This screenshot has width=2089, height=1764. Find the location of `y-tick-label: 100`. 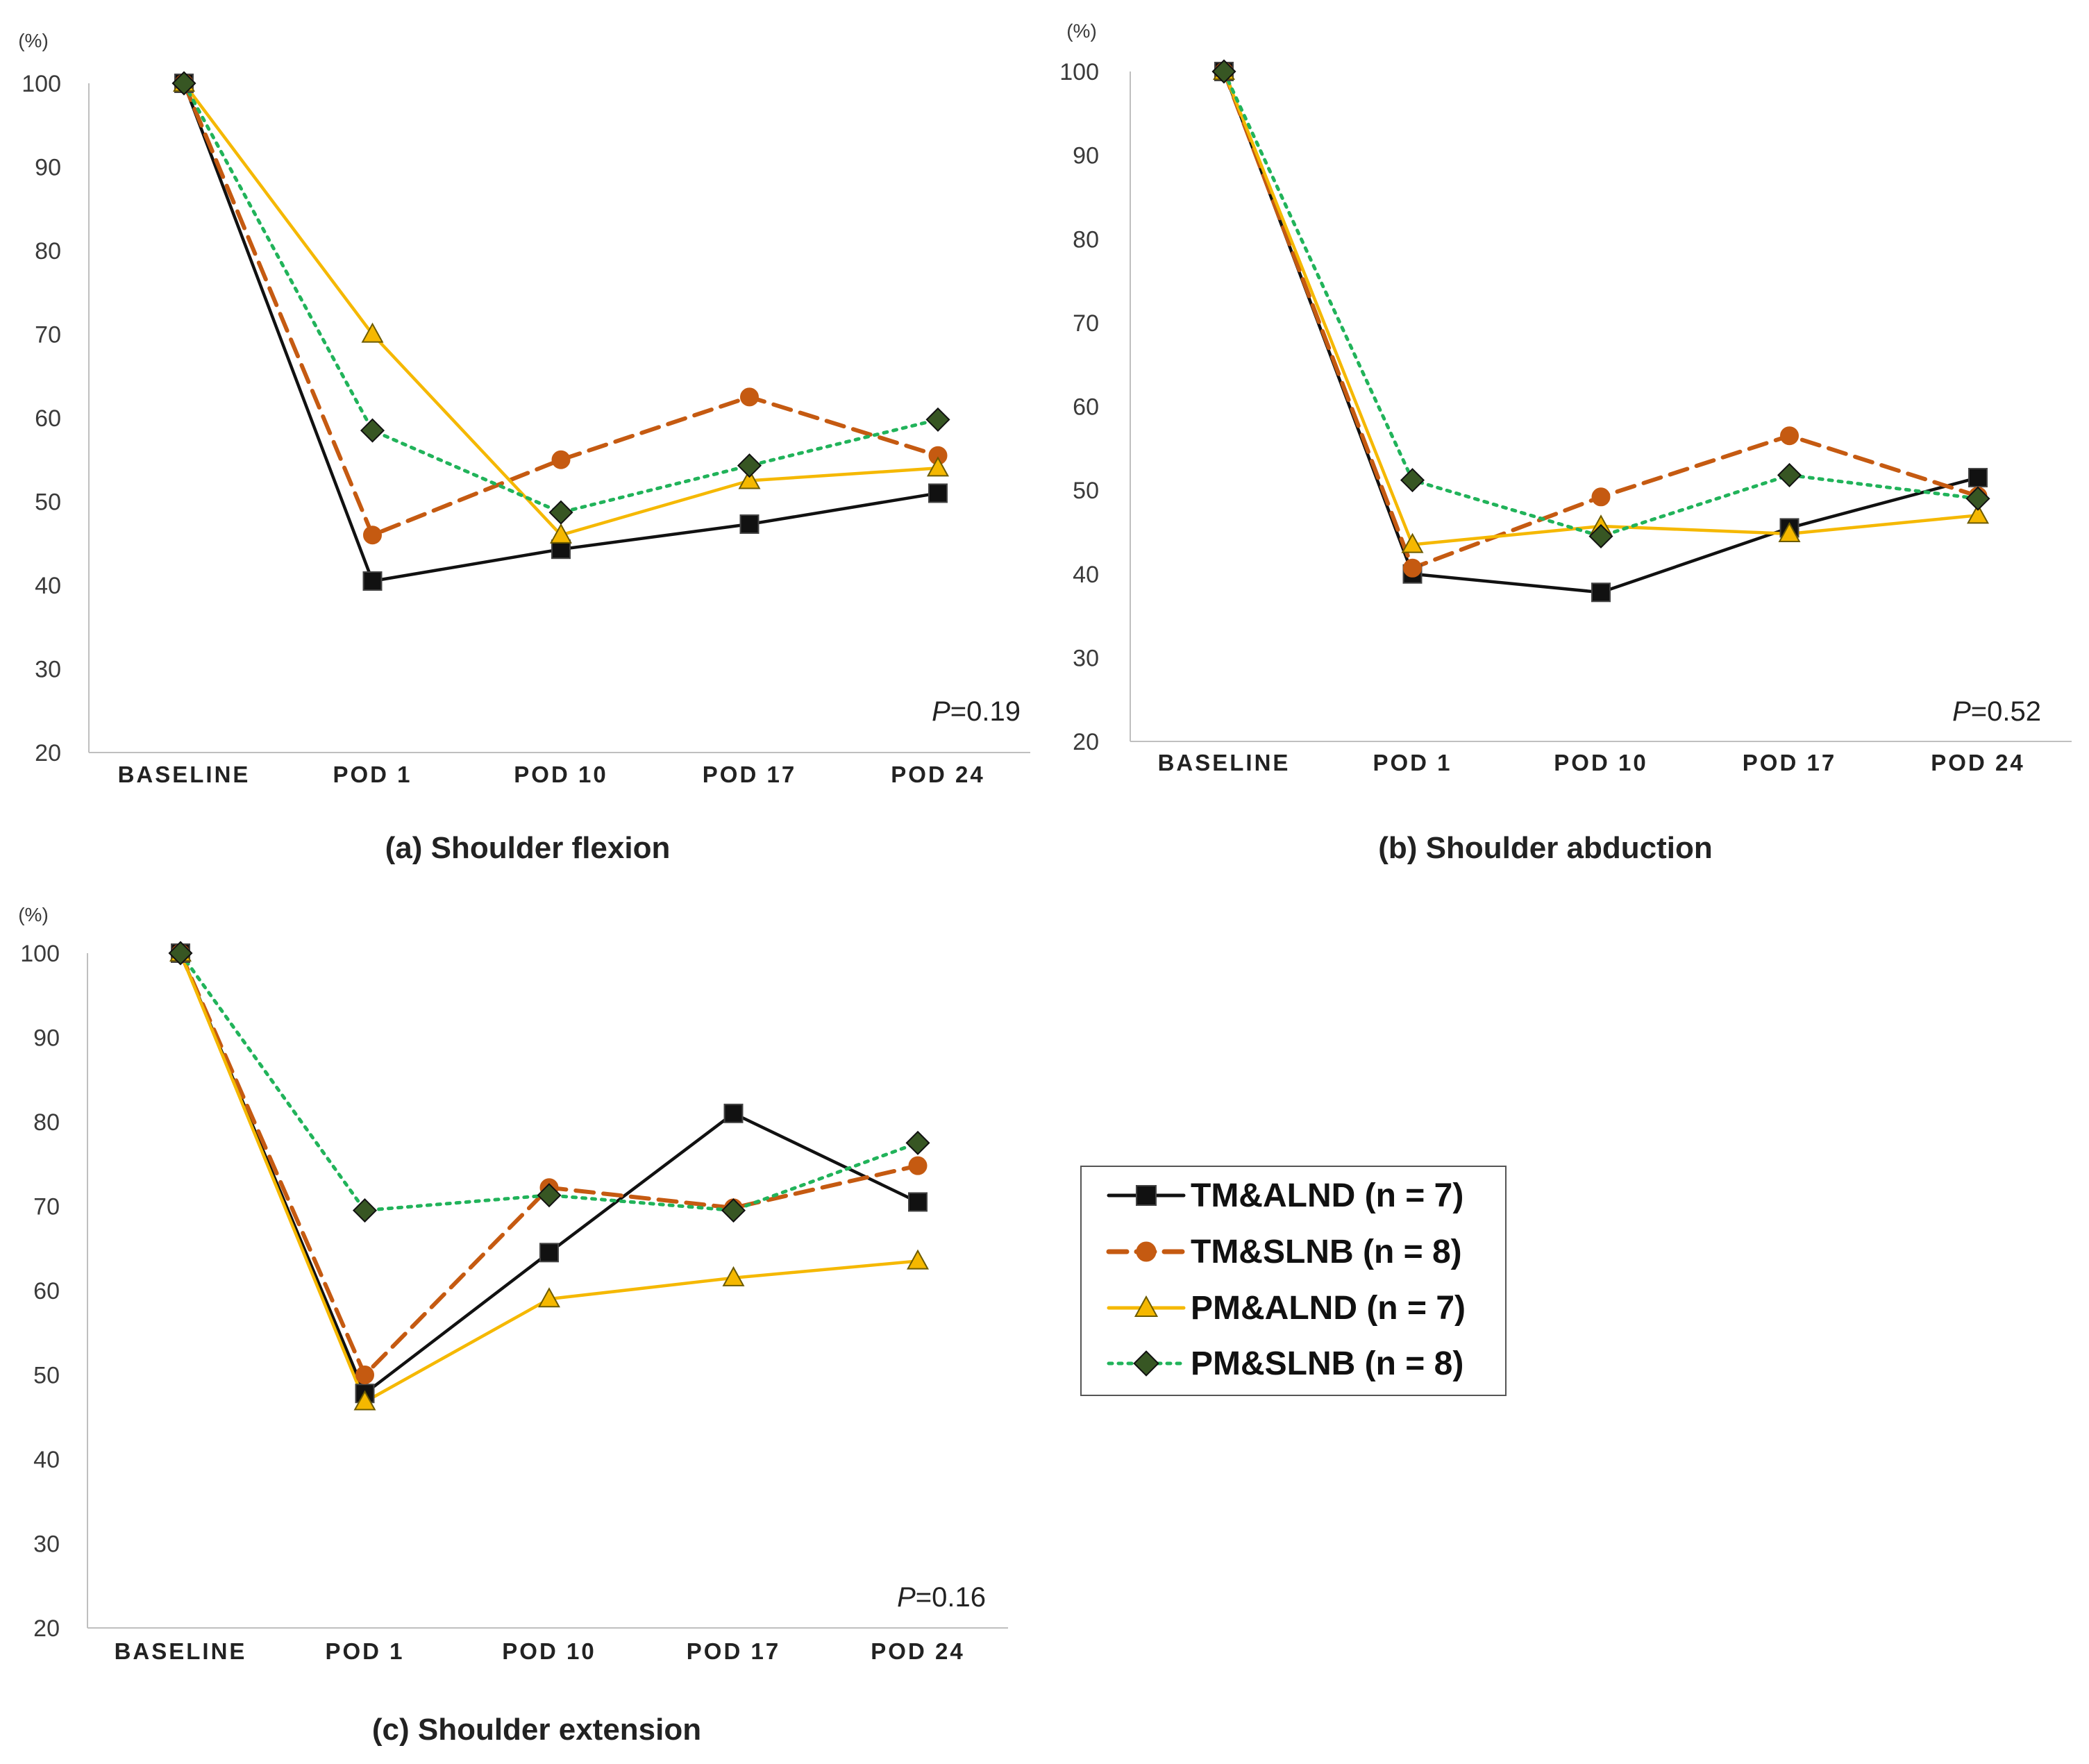

y-tick-label: 100 is located at coordinates (41, 84).